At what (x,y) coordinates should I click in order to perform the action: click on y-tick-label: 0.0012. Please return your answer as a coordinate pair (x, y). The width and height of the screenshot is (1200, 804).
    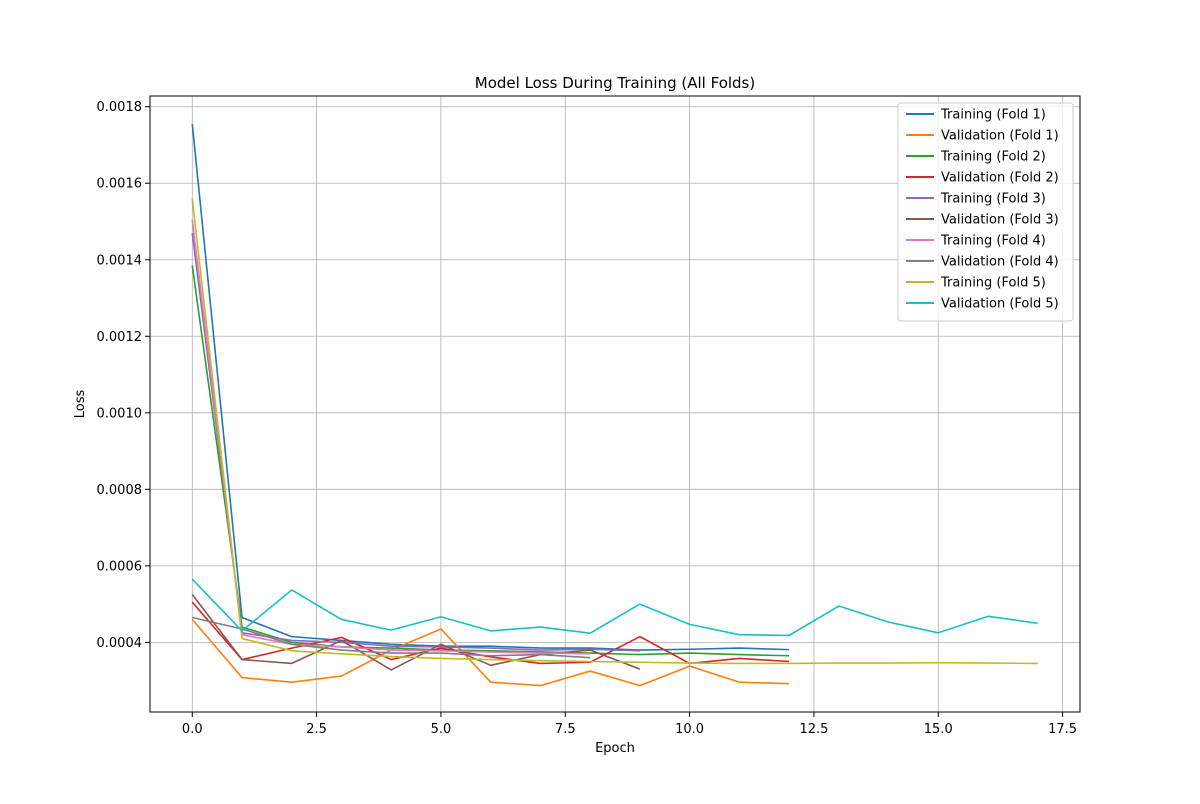
    Looking at the image, I should click on (120, 337).